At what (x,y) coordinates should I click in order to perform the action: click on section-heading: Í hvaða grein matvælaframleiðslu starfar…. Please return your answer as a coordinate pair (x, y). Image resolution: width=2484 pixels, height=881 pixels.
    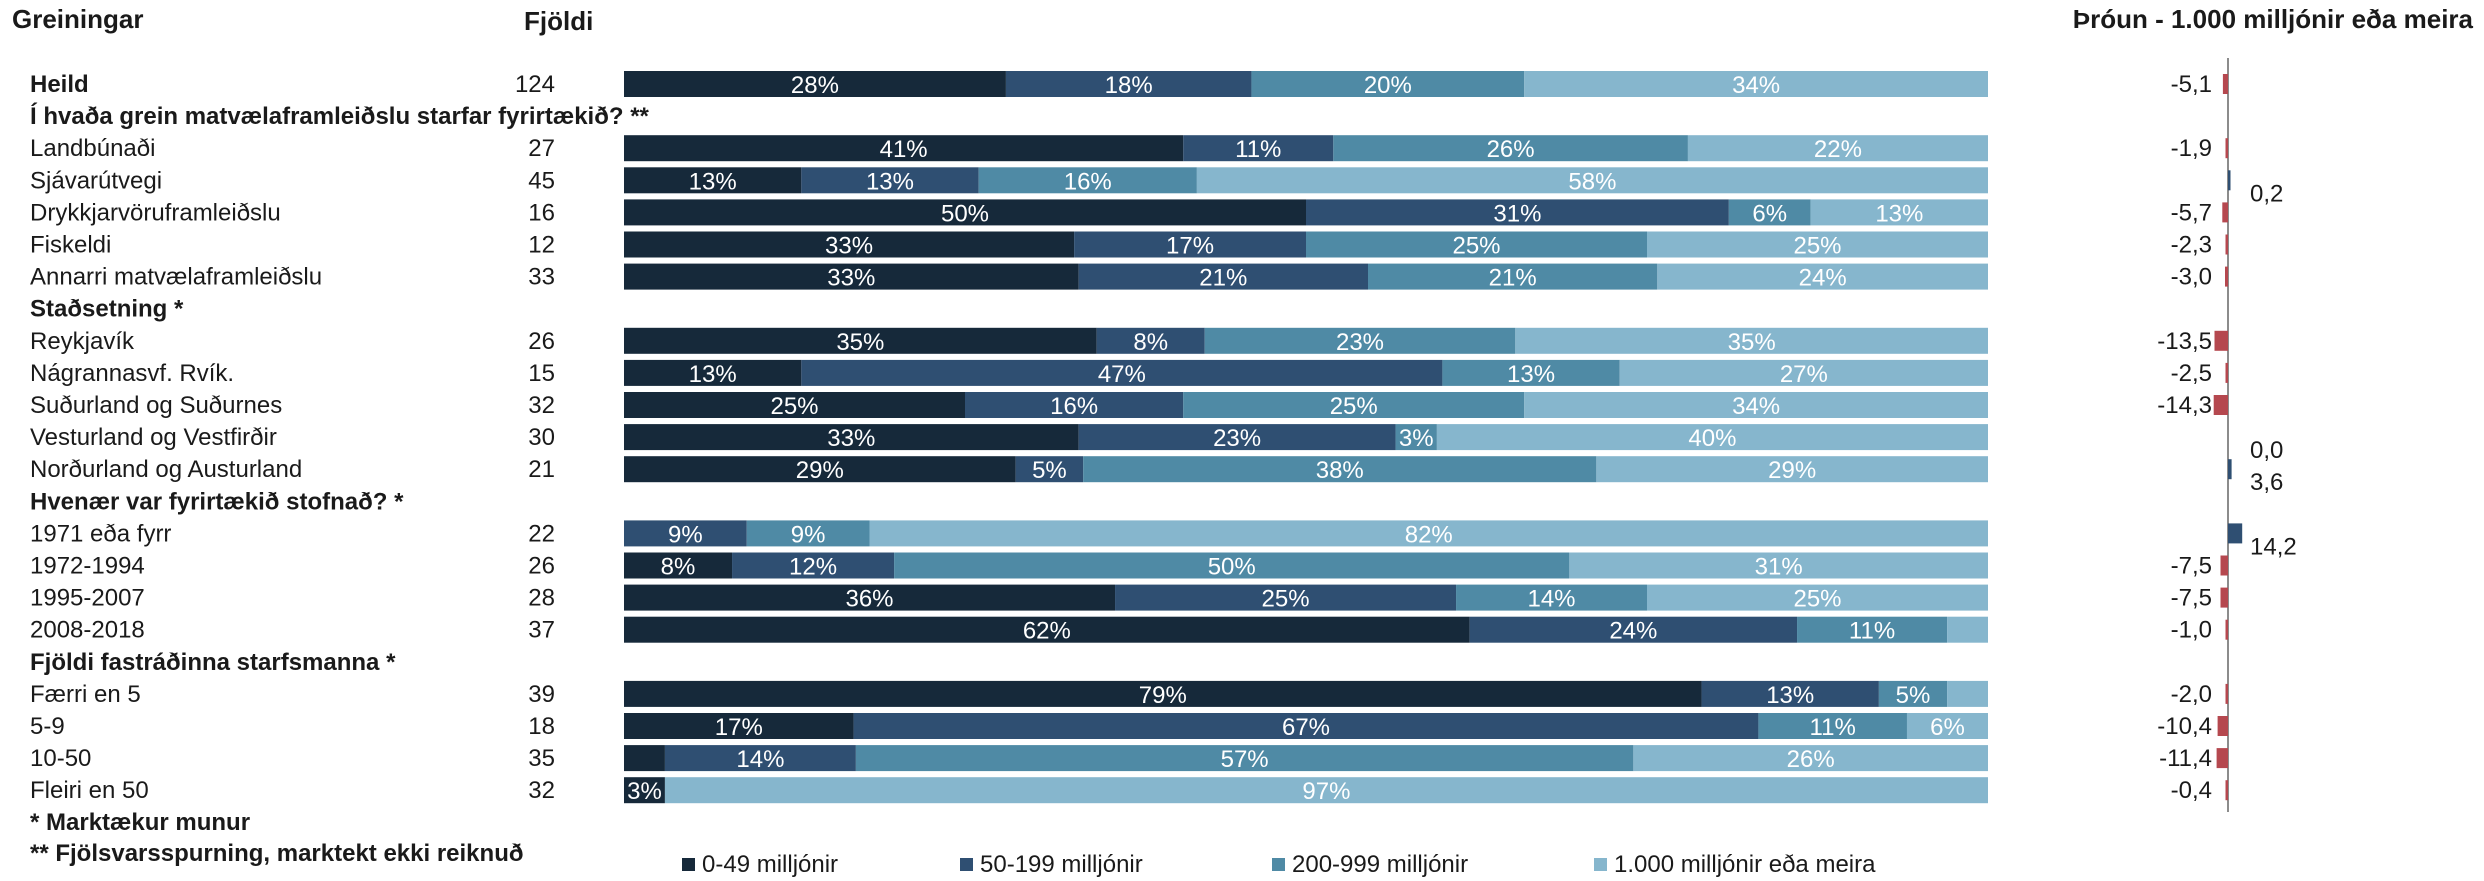
    Looking at the image, I should click on (340, 116).